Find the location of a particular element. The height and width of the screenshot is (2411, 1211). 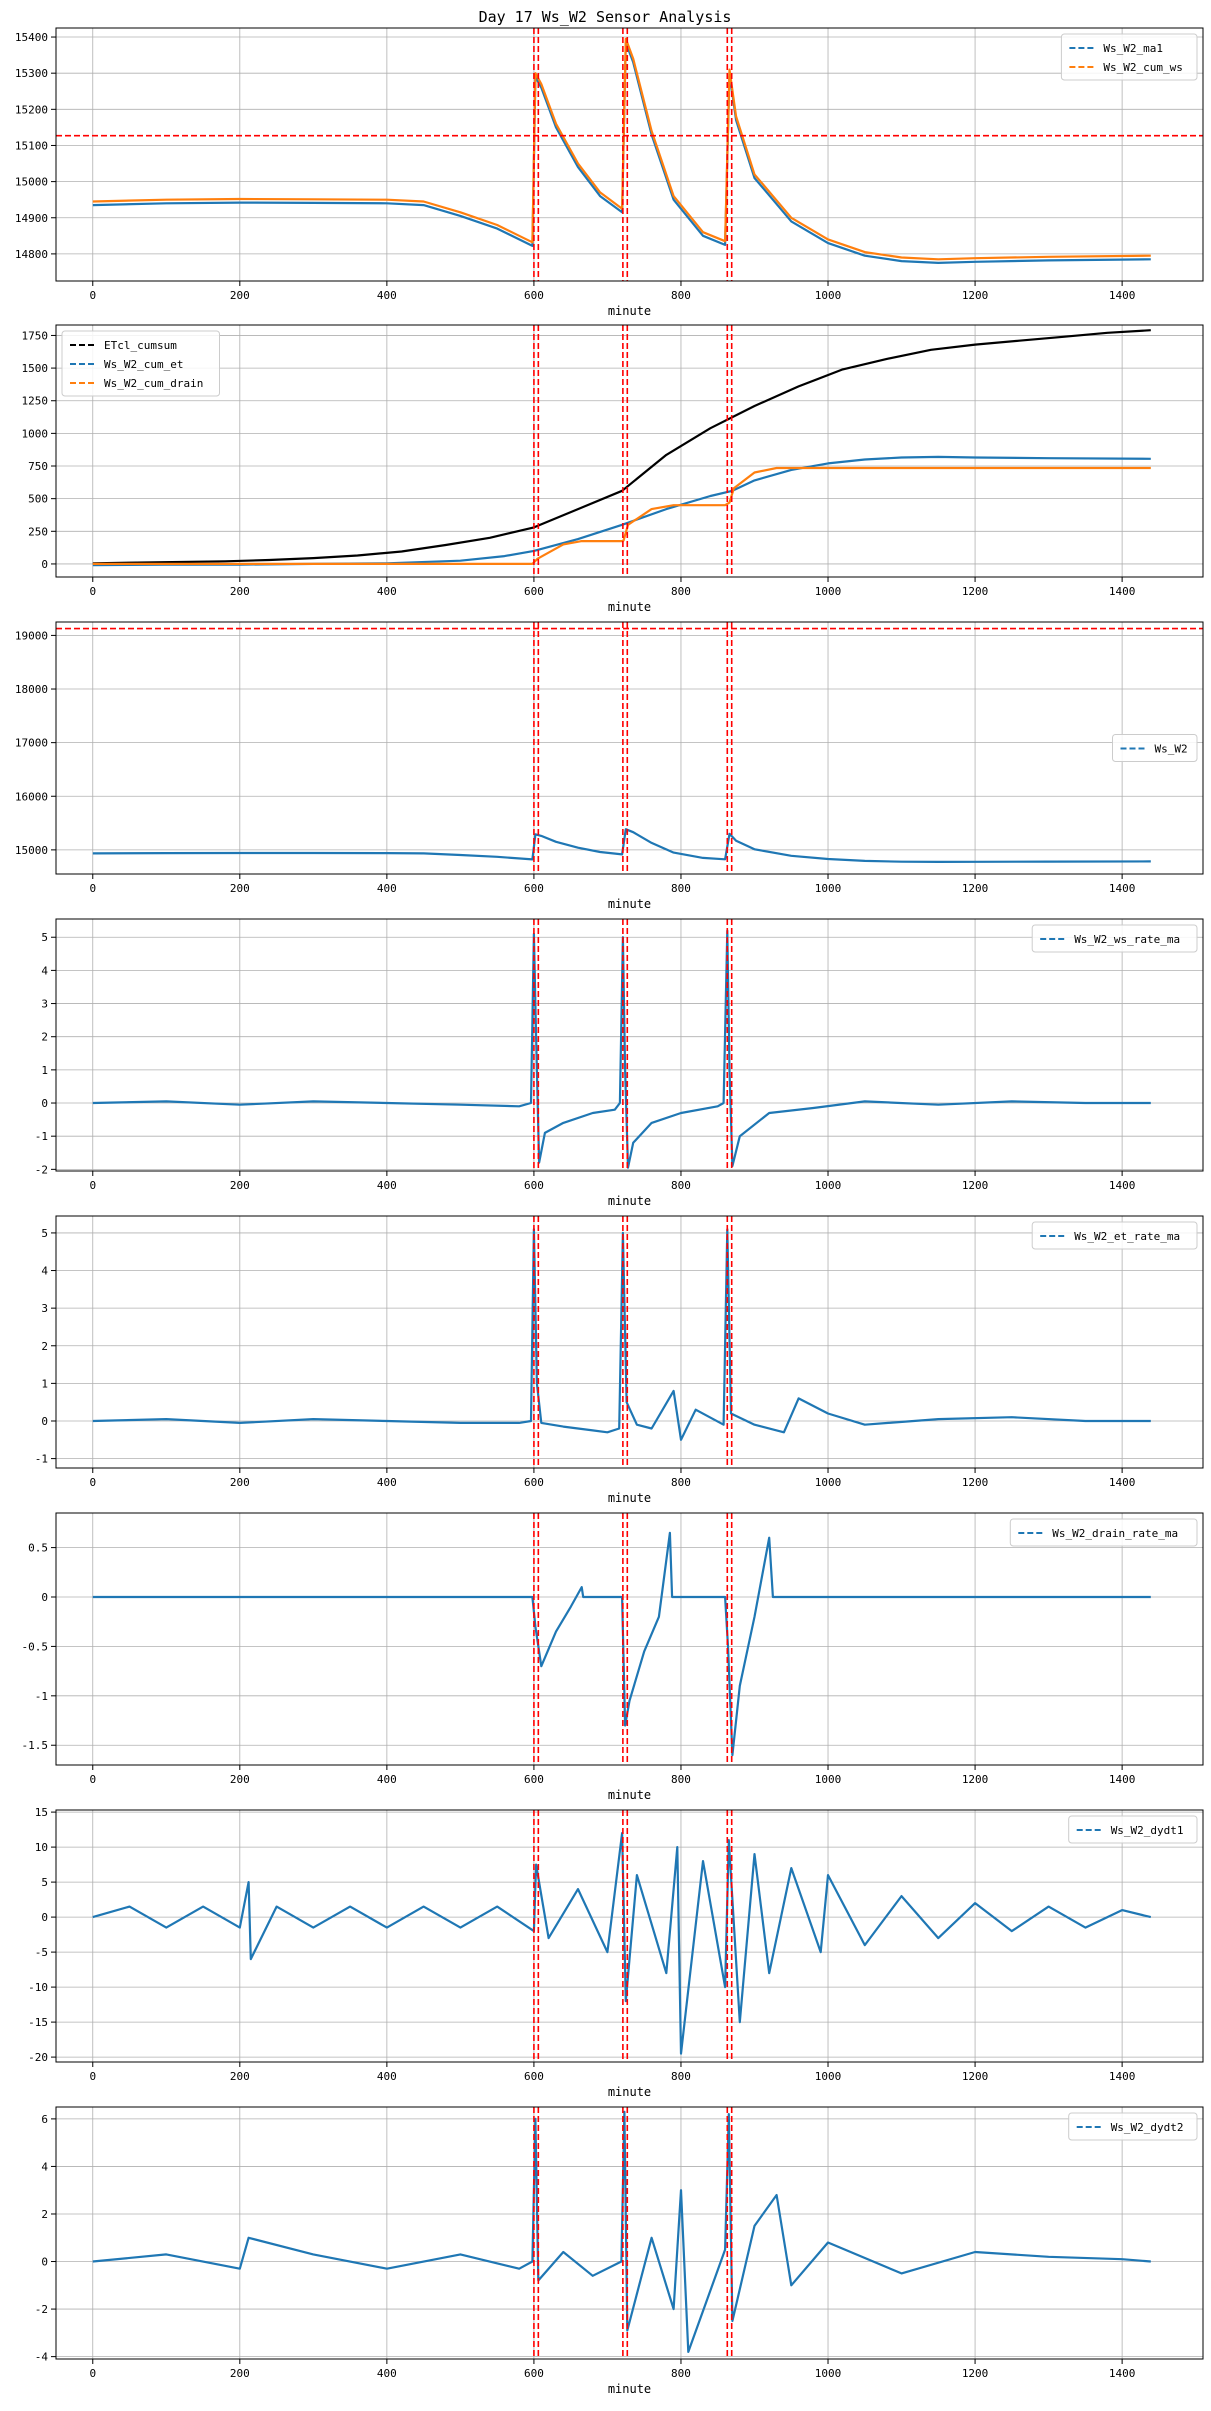

y-tick-label: 500 is located at coordinates (38, 499).